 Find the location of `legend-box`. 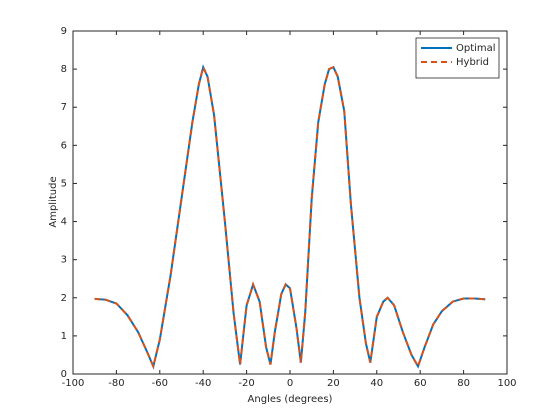

legend-box is located at coordinates (457, 58).